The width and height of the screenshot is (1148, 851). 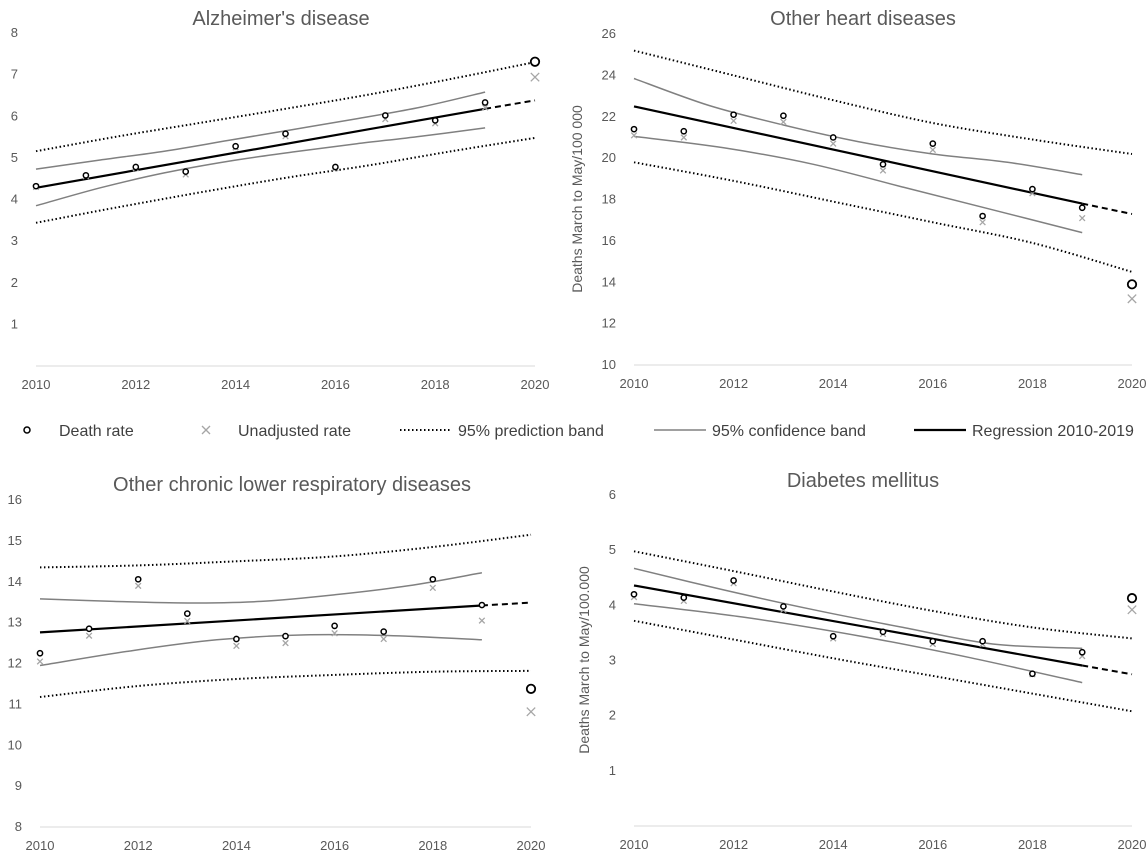 What do you see at coordinates (96, 431) in the screenshot?
I see `legend-label: Death rate` at bounding box center [96, 431].